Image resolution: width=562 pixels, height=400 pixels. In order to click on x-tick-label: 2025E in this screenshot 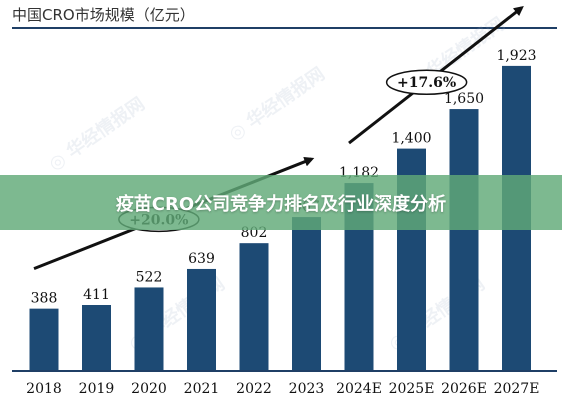, I will do `click(412, 389)`.